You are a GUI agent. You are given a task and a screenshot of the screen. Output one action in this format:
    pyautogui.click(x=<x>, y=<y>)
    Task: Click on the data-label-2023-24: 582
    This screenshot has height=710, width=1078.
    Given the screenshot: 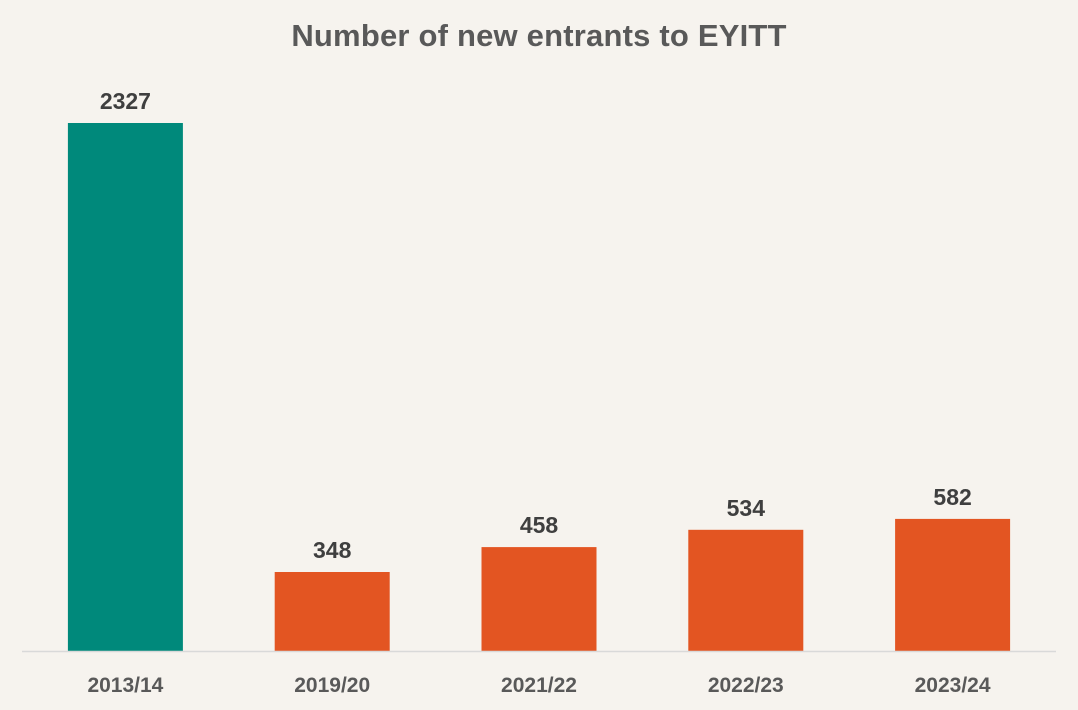 What is the action you would take?
    pyautogui.click(x=952, y=497)
    